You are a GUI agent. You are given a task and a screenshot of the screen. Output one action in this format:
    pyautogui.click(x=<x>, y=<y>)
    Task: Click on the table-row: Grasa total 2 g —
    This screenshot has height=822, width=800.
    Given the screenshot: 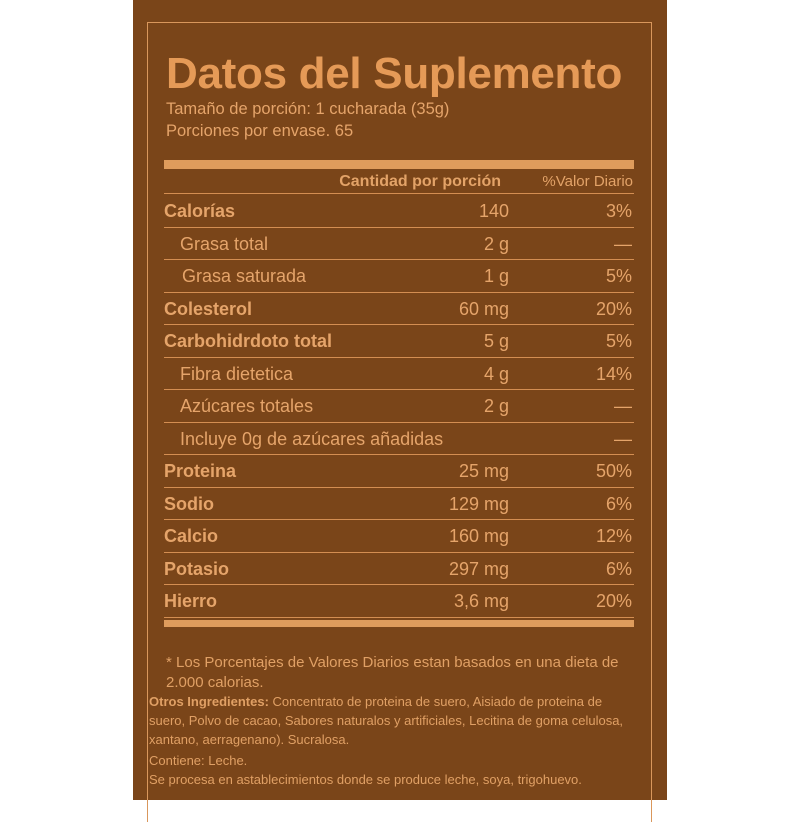 What is the action you would take?
    pyautogui.click(x=399, y=244)
    